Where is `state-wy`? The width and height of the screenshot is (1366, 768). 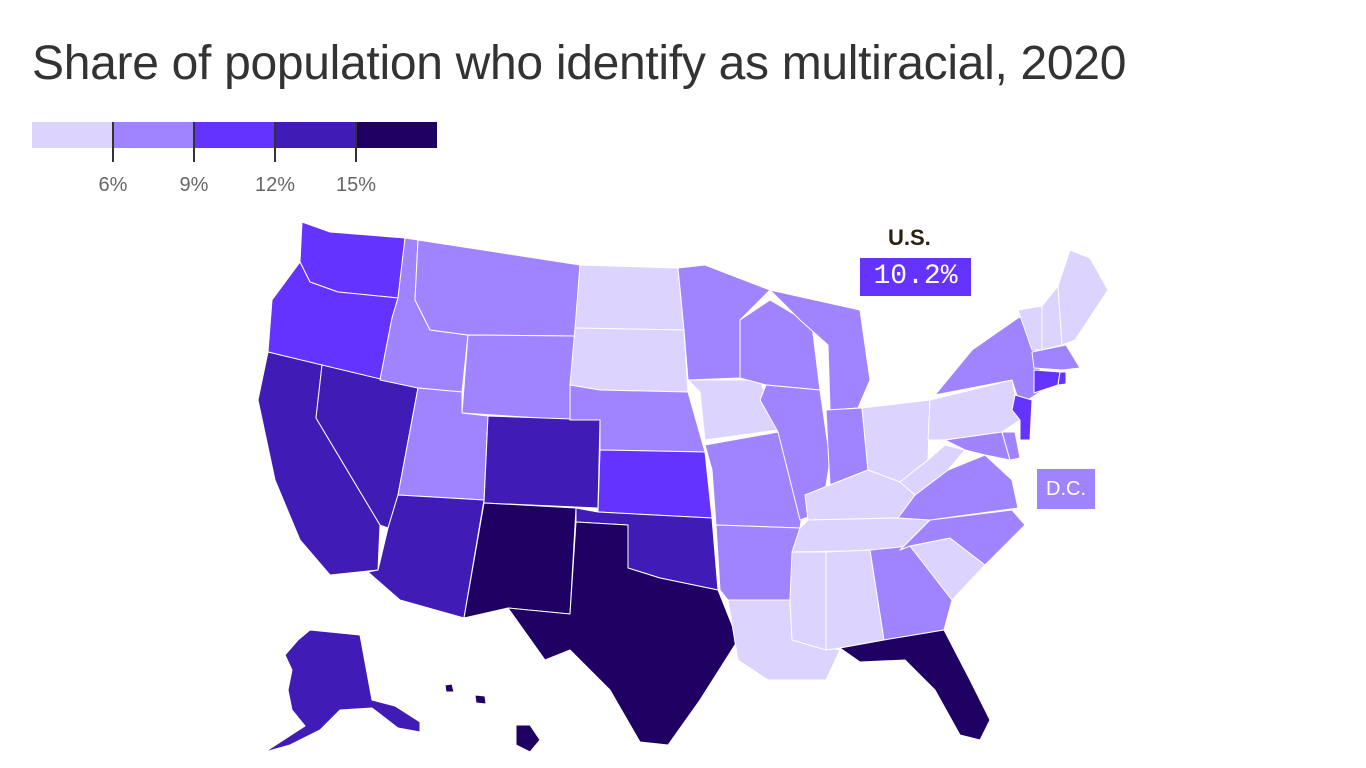
state-wy is located at coordinates (518, 377).